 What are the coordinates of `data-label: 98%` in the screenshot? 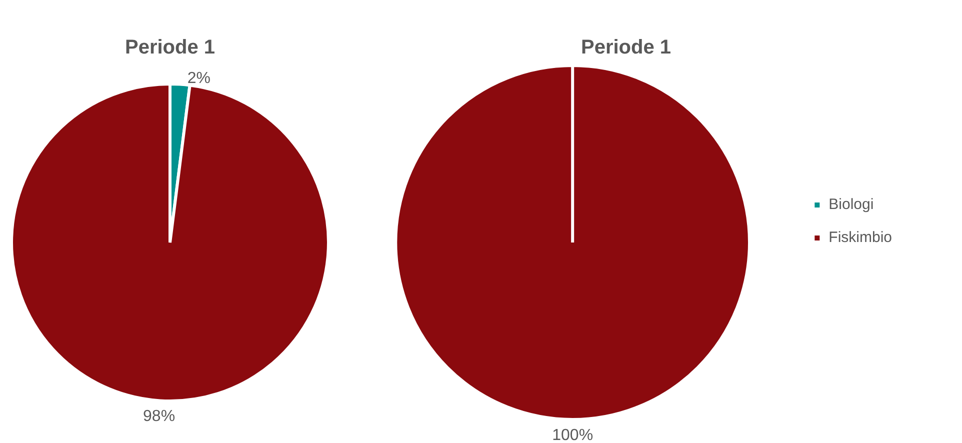 It's located at (159, 417).